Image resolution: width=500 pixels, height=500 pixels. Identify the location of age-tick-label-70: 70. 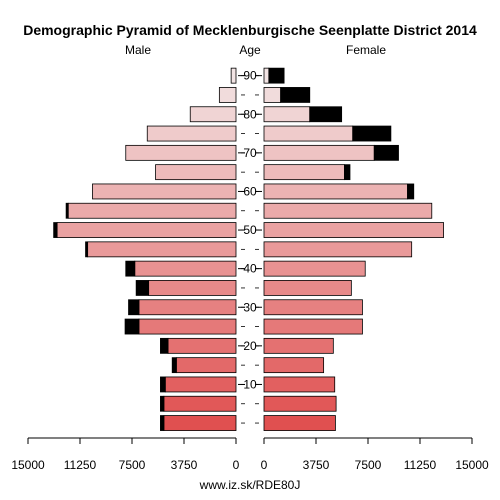
(250, 153).